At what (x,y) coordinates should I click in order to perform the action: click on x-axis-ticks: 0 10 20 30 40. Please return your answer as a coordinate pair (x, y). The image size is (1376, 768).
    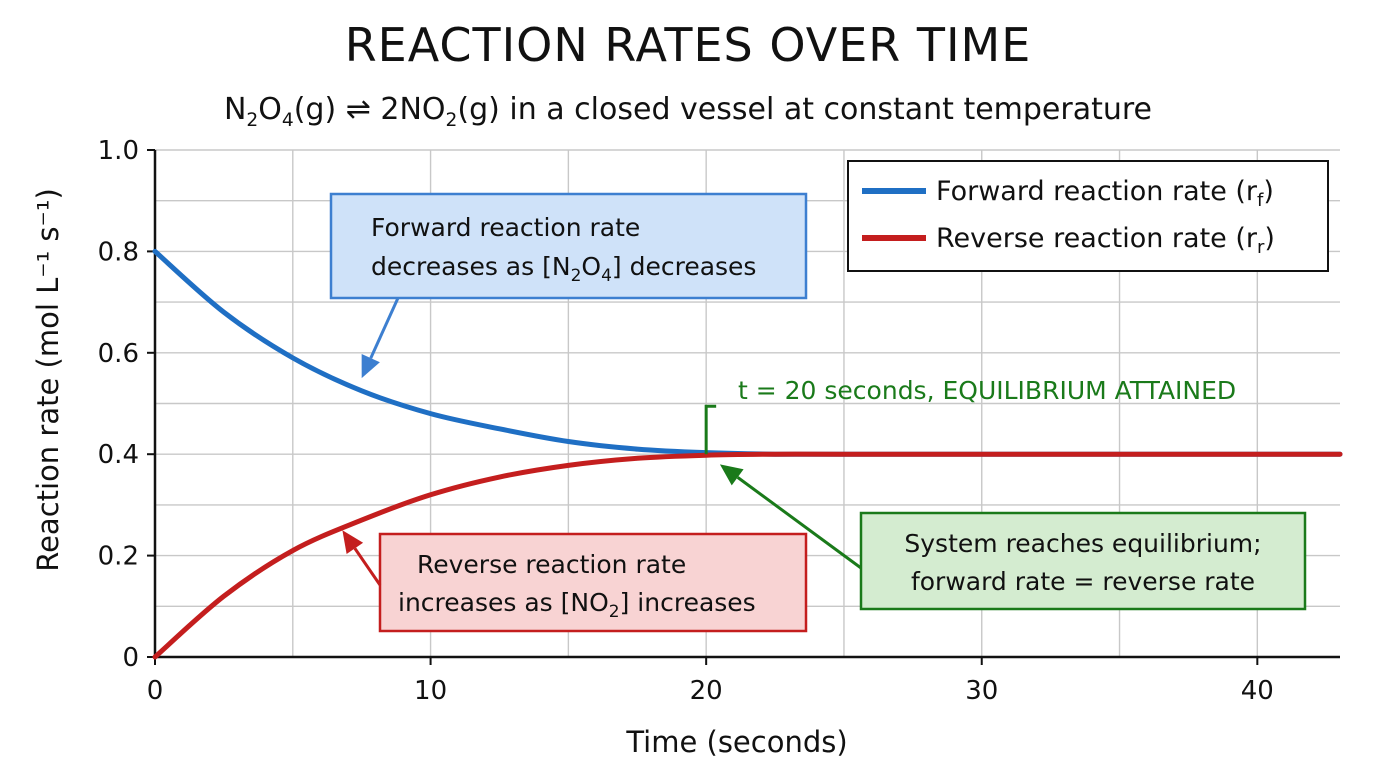
    Looking at the image, I should click on (710, 681).